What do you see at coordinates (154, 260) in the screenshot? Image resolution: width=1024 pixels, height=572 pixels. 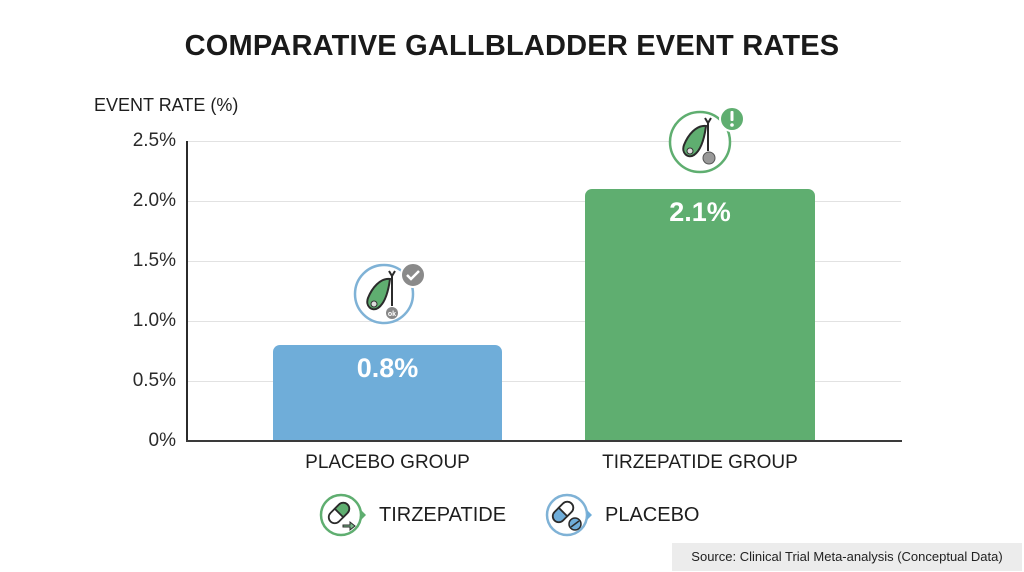 I see `y-tick: 1.5%` at bounding box center [154, 260].